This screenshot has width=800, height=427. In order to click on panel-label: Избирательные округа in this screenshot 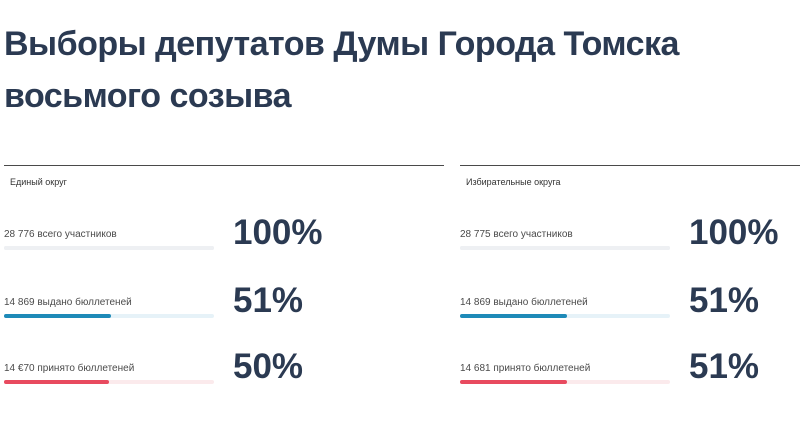, I will do `click(513, 182)`.